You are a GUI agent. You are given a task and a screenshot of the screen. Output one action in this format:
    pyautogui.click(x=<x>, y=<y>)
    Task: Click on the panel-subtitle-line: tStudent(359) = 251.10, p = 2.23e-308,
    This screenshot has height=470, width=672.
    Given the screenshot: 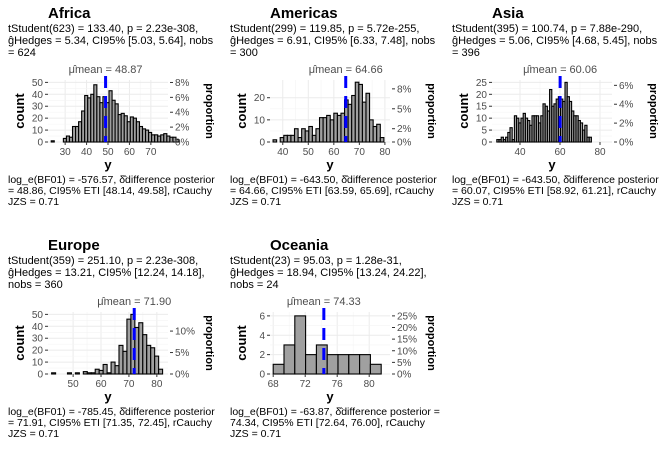 What is the action you would take?
    pyautogui.click(x=103, y=261)
    